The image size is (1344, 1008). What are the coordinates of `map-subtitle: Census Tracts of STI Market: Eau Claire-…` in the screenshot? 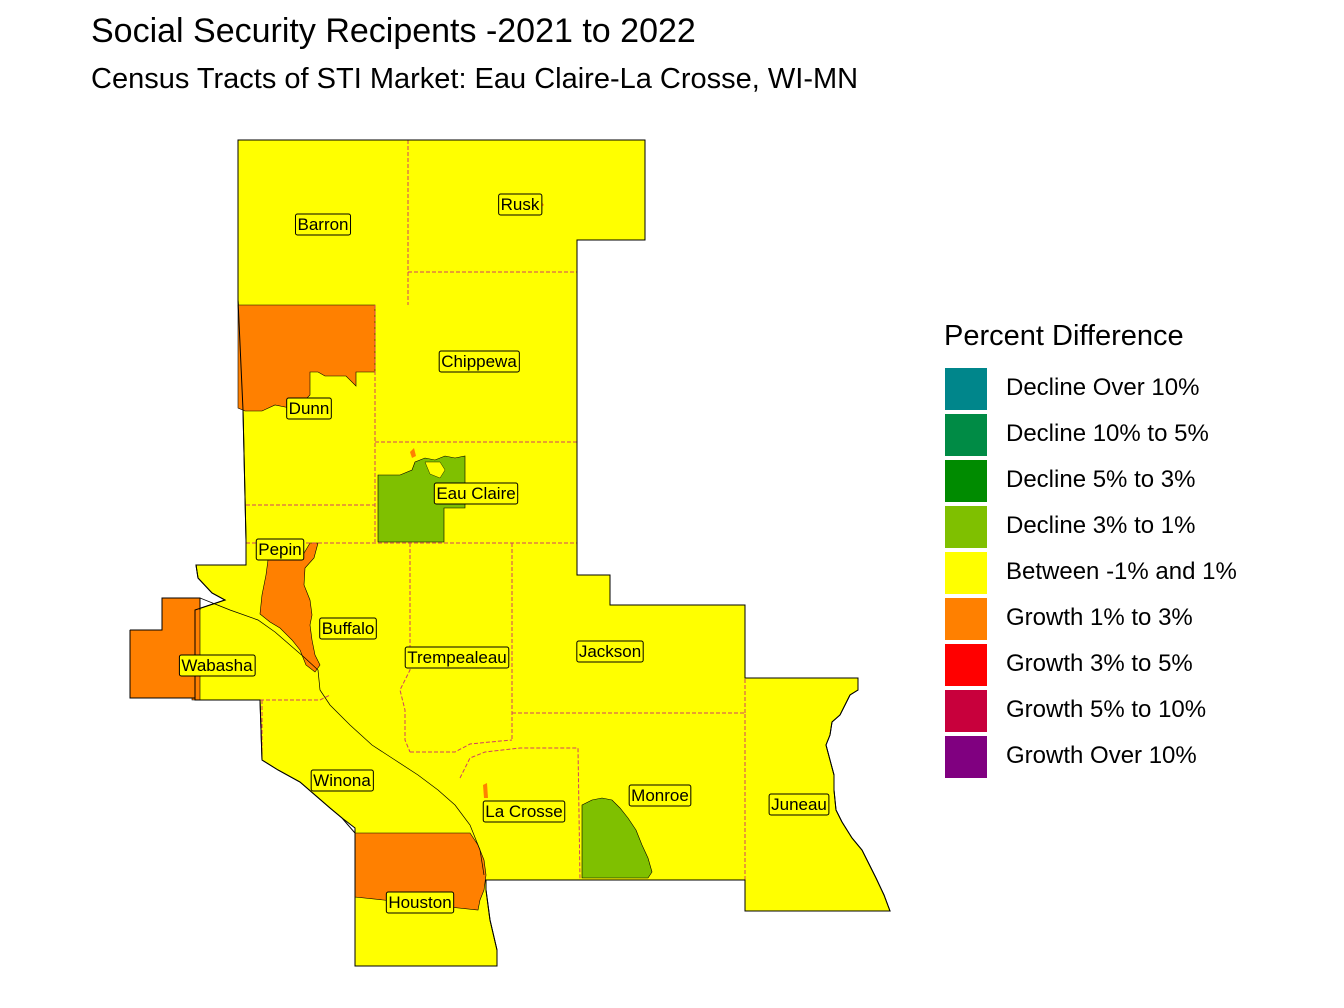 It's located at (475, 79).